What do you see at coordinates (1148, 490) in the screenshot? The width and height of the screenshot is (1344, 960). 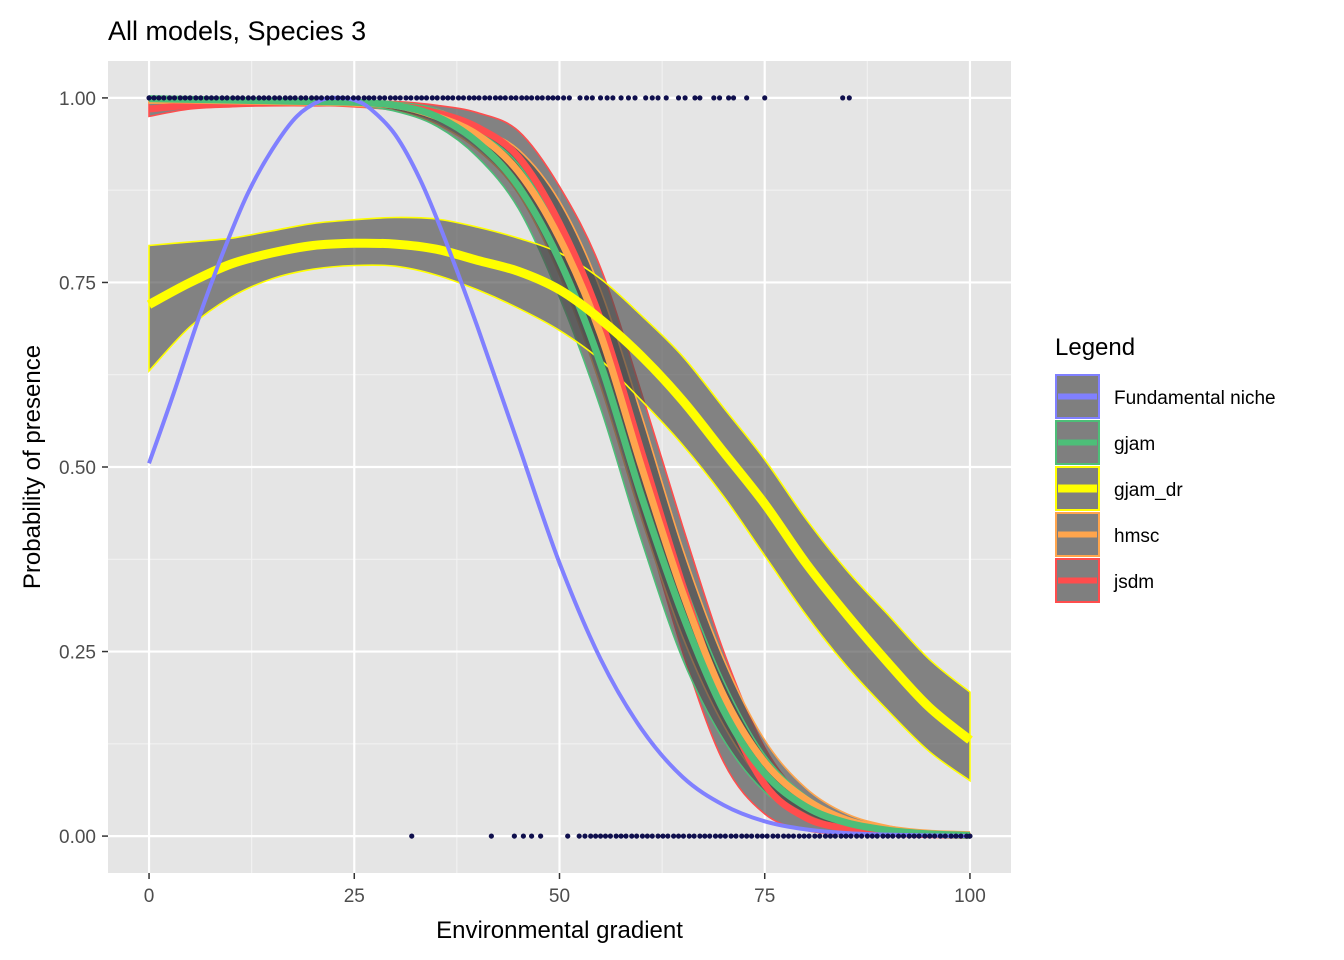 I see `legend-label-gjam-dr: gjam_dr` at bounding box center [1148, 490].